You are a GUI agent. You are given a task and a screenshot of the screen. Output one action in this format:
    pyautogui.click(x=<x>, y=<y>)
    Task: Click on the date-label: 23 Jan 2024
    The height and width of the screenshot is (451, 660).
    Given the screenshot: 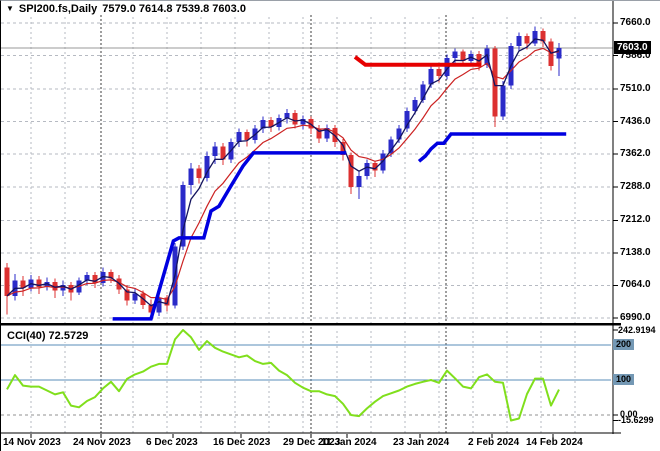 What is the action you would take?
    pyautogui.click(x=421, y=442)
    